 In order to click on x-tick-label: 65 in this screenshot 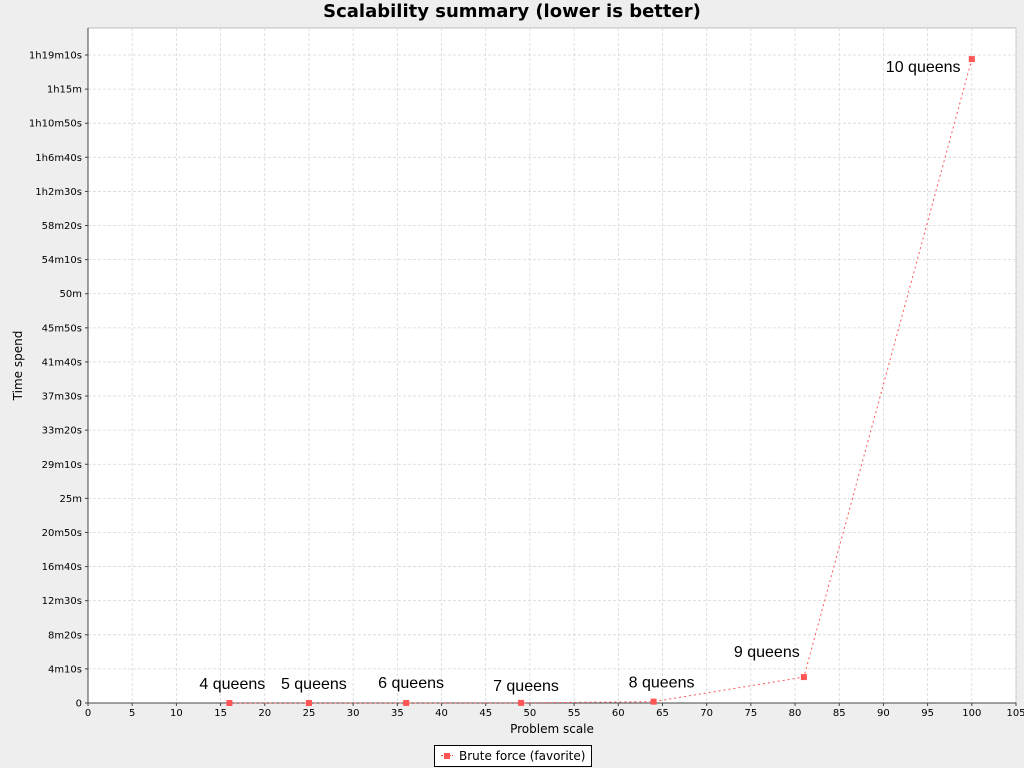, I will do `click(662, 713)`.